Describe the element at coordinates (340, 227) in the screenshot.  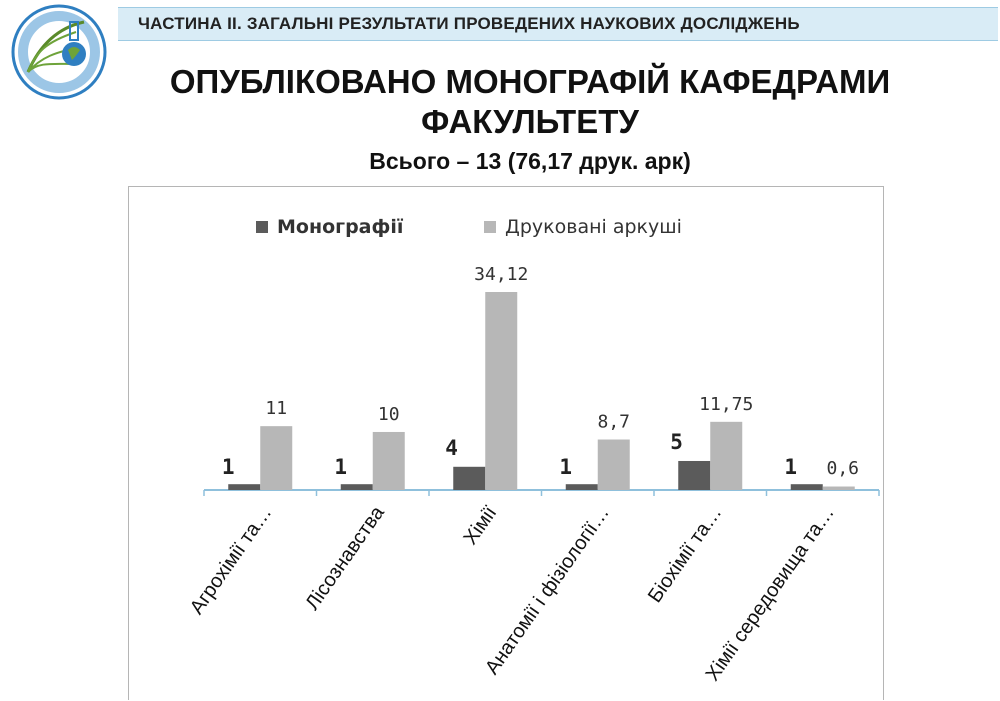
I see `legend-label-1: Монографії` at that location.